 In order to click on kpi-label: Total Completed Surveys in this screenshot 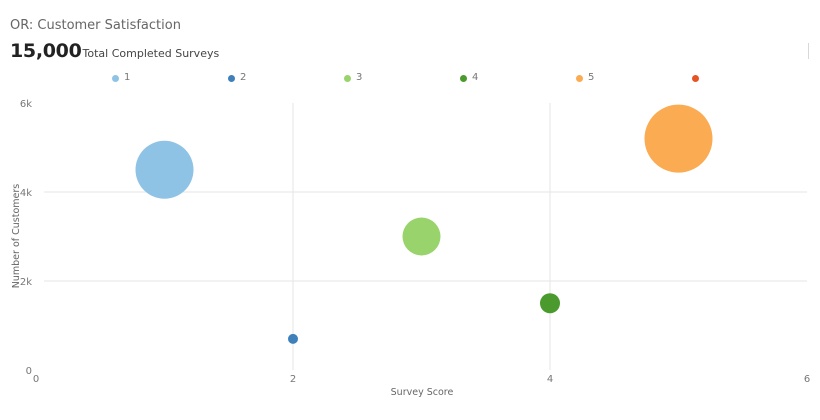, I will do `click(151, 53)`.